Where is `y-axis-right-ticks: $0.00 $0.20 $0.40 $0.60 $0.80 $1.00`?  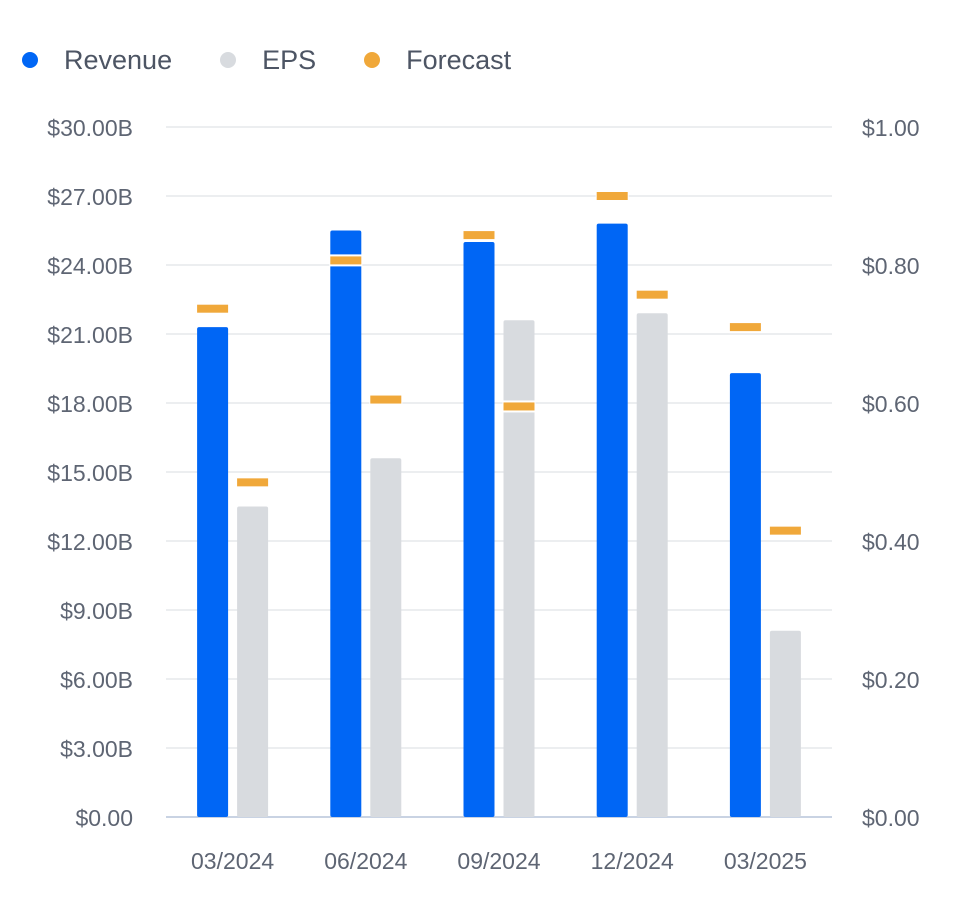
y-axis-right-ticks: $0.00 $0.20 $0.40 $0.60 $0.80 $1.00 is located at coordinates (891, 473).